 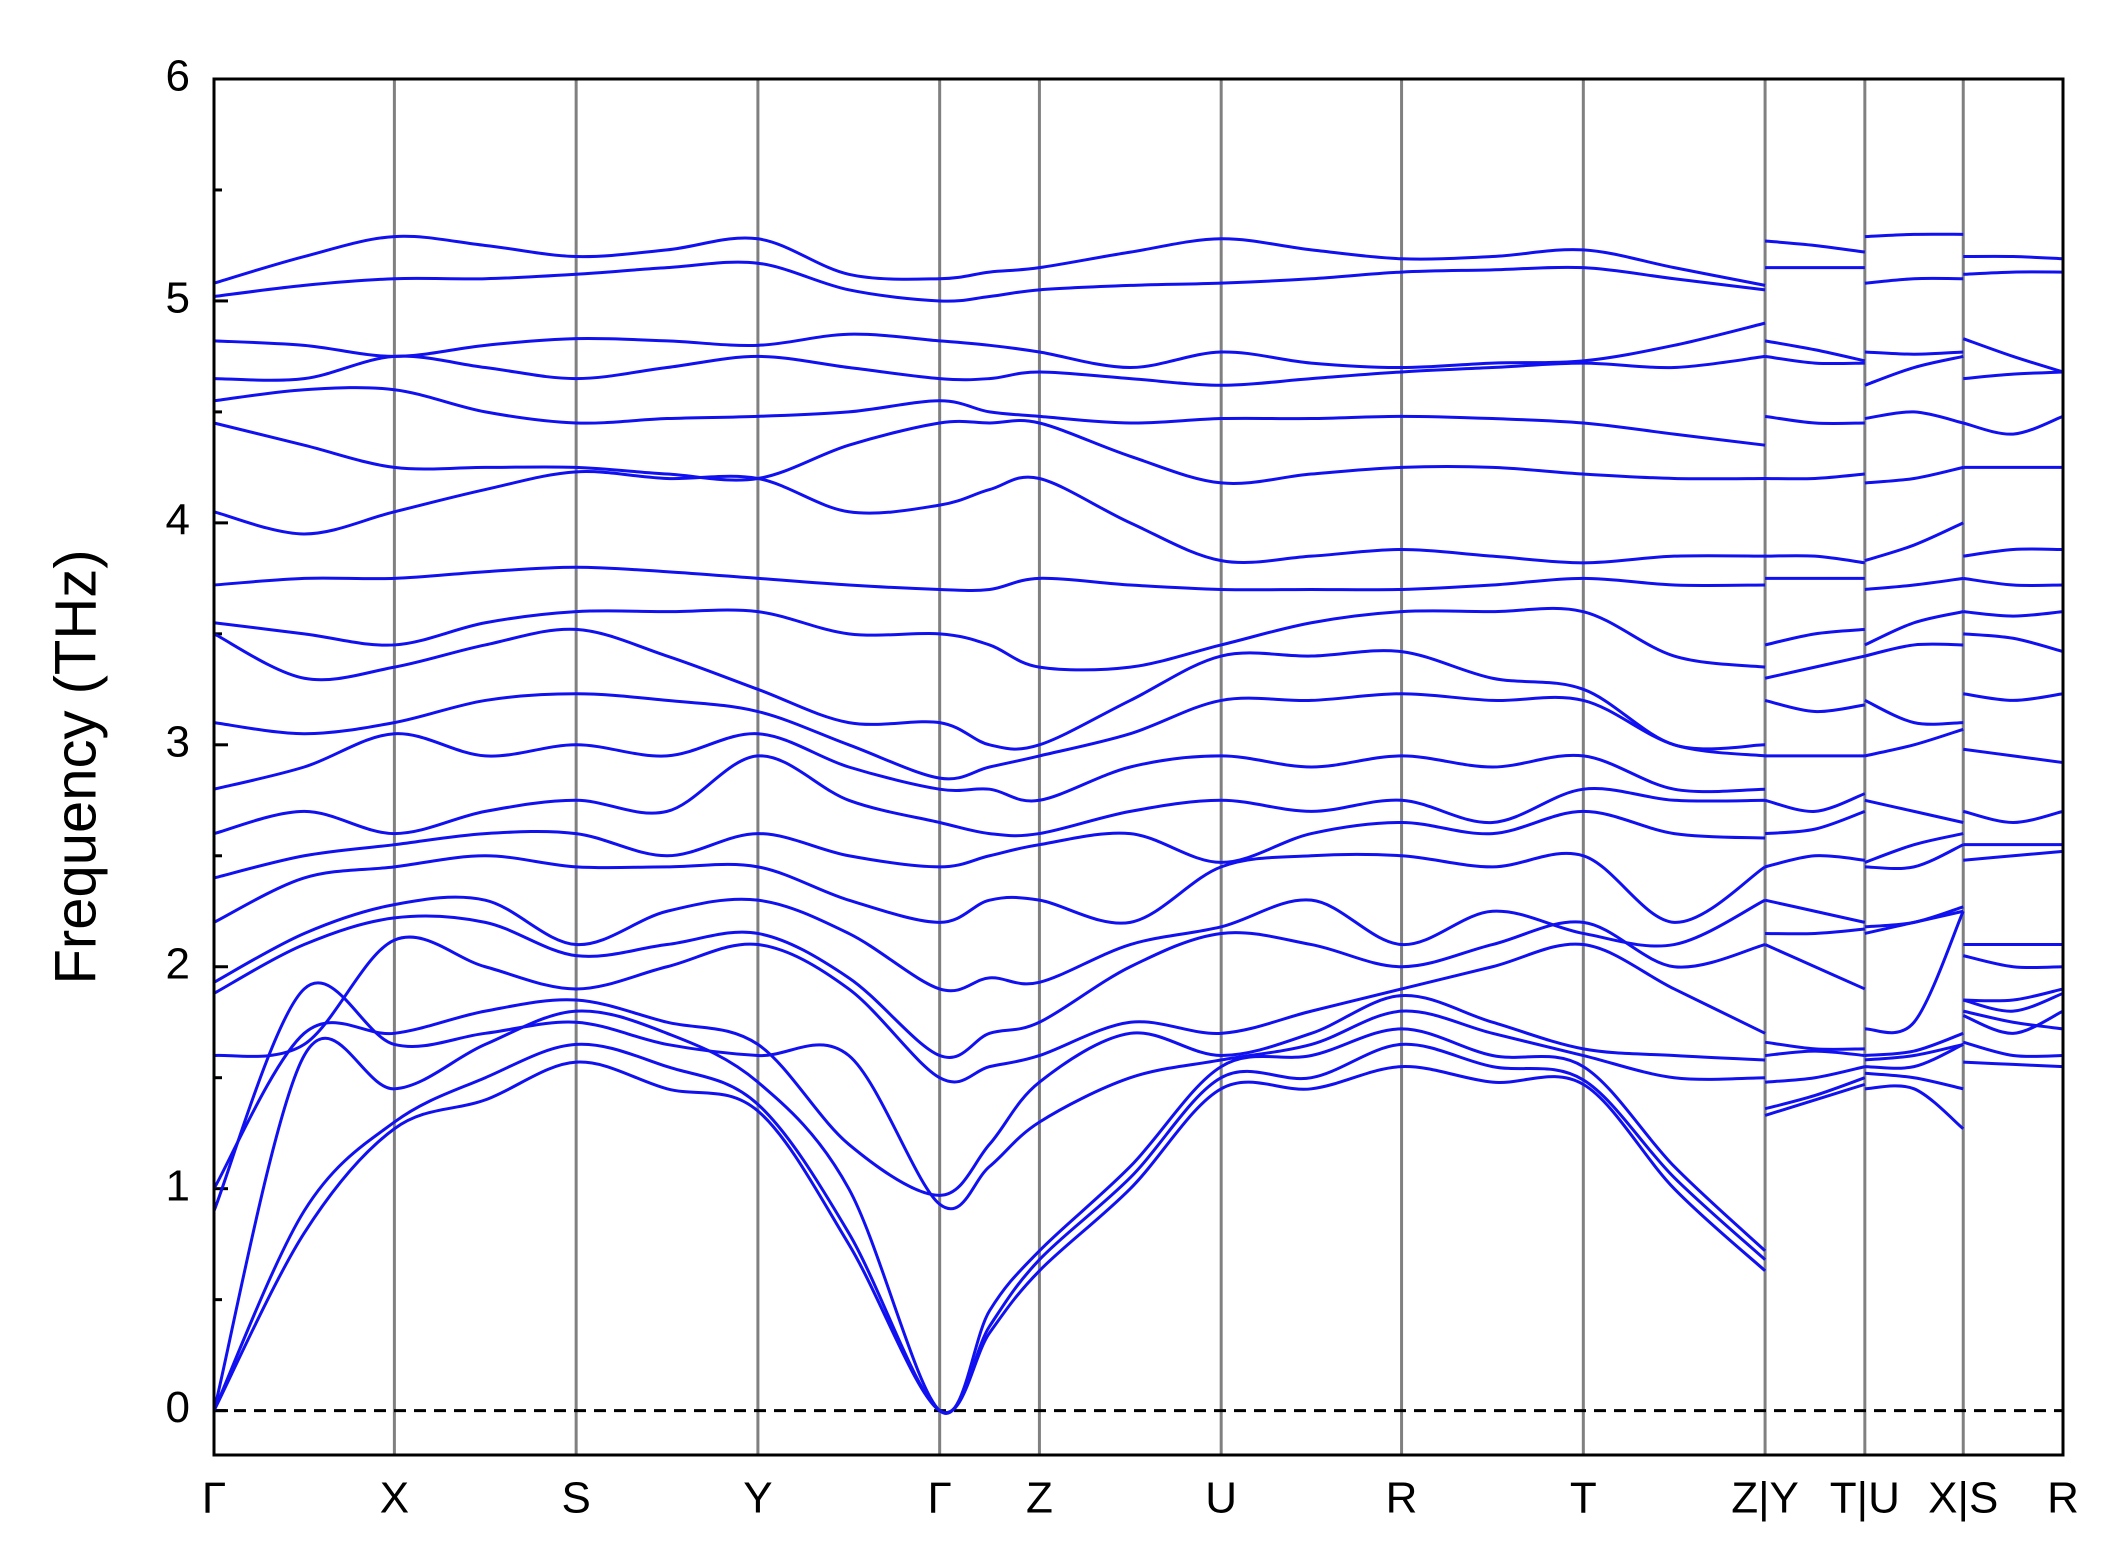 I want to click on x-tick-label: Y, so click(x=757, y=1498).